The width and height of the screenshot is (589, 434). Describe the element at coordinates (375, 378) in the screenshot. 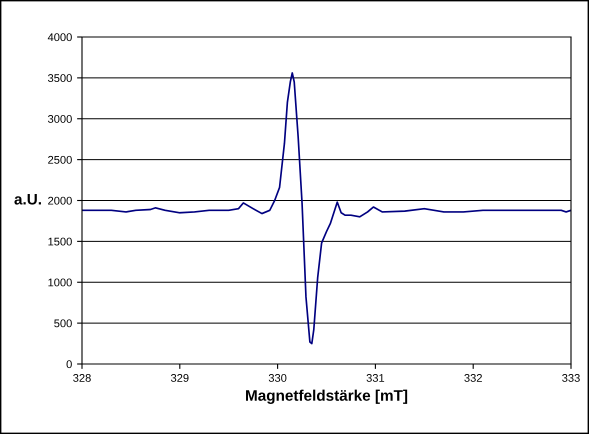

I see `x-tick-label: 331` at that location.